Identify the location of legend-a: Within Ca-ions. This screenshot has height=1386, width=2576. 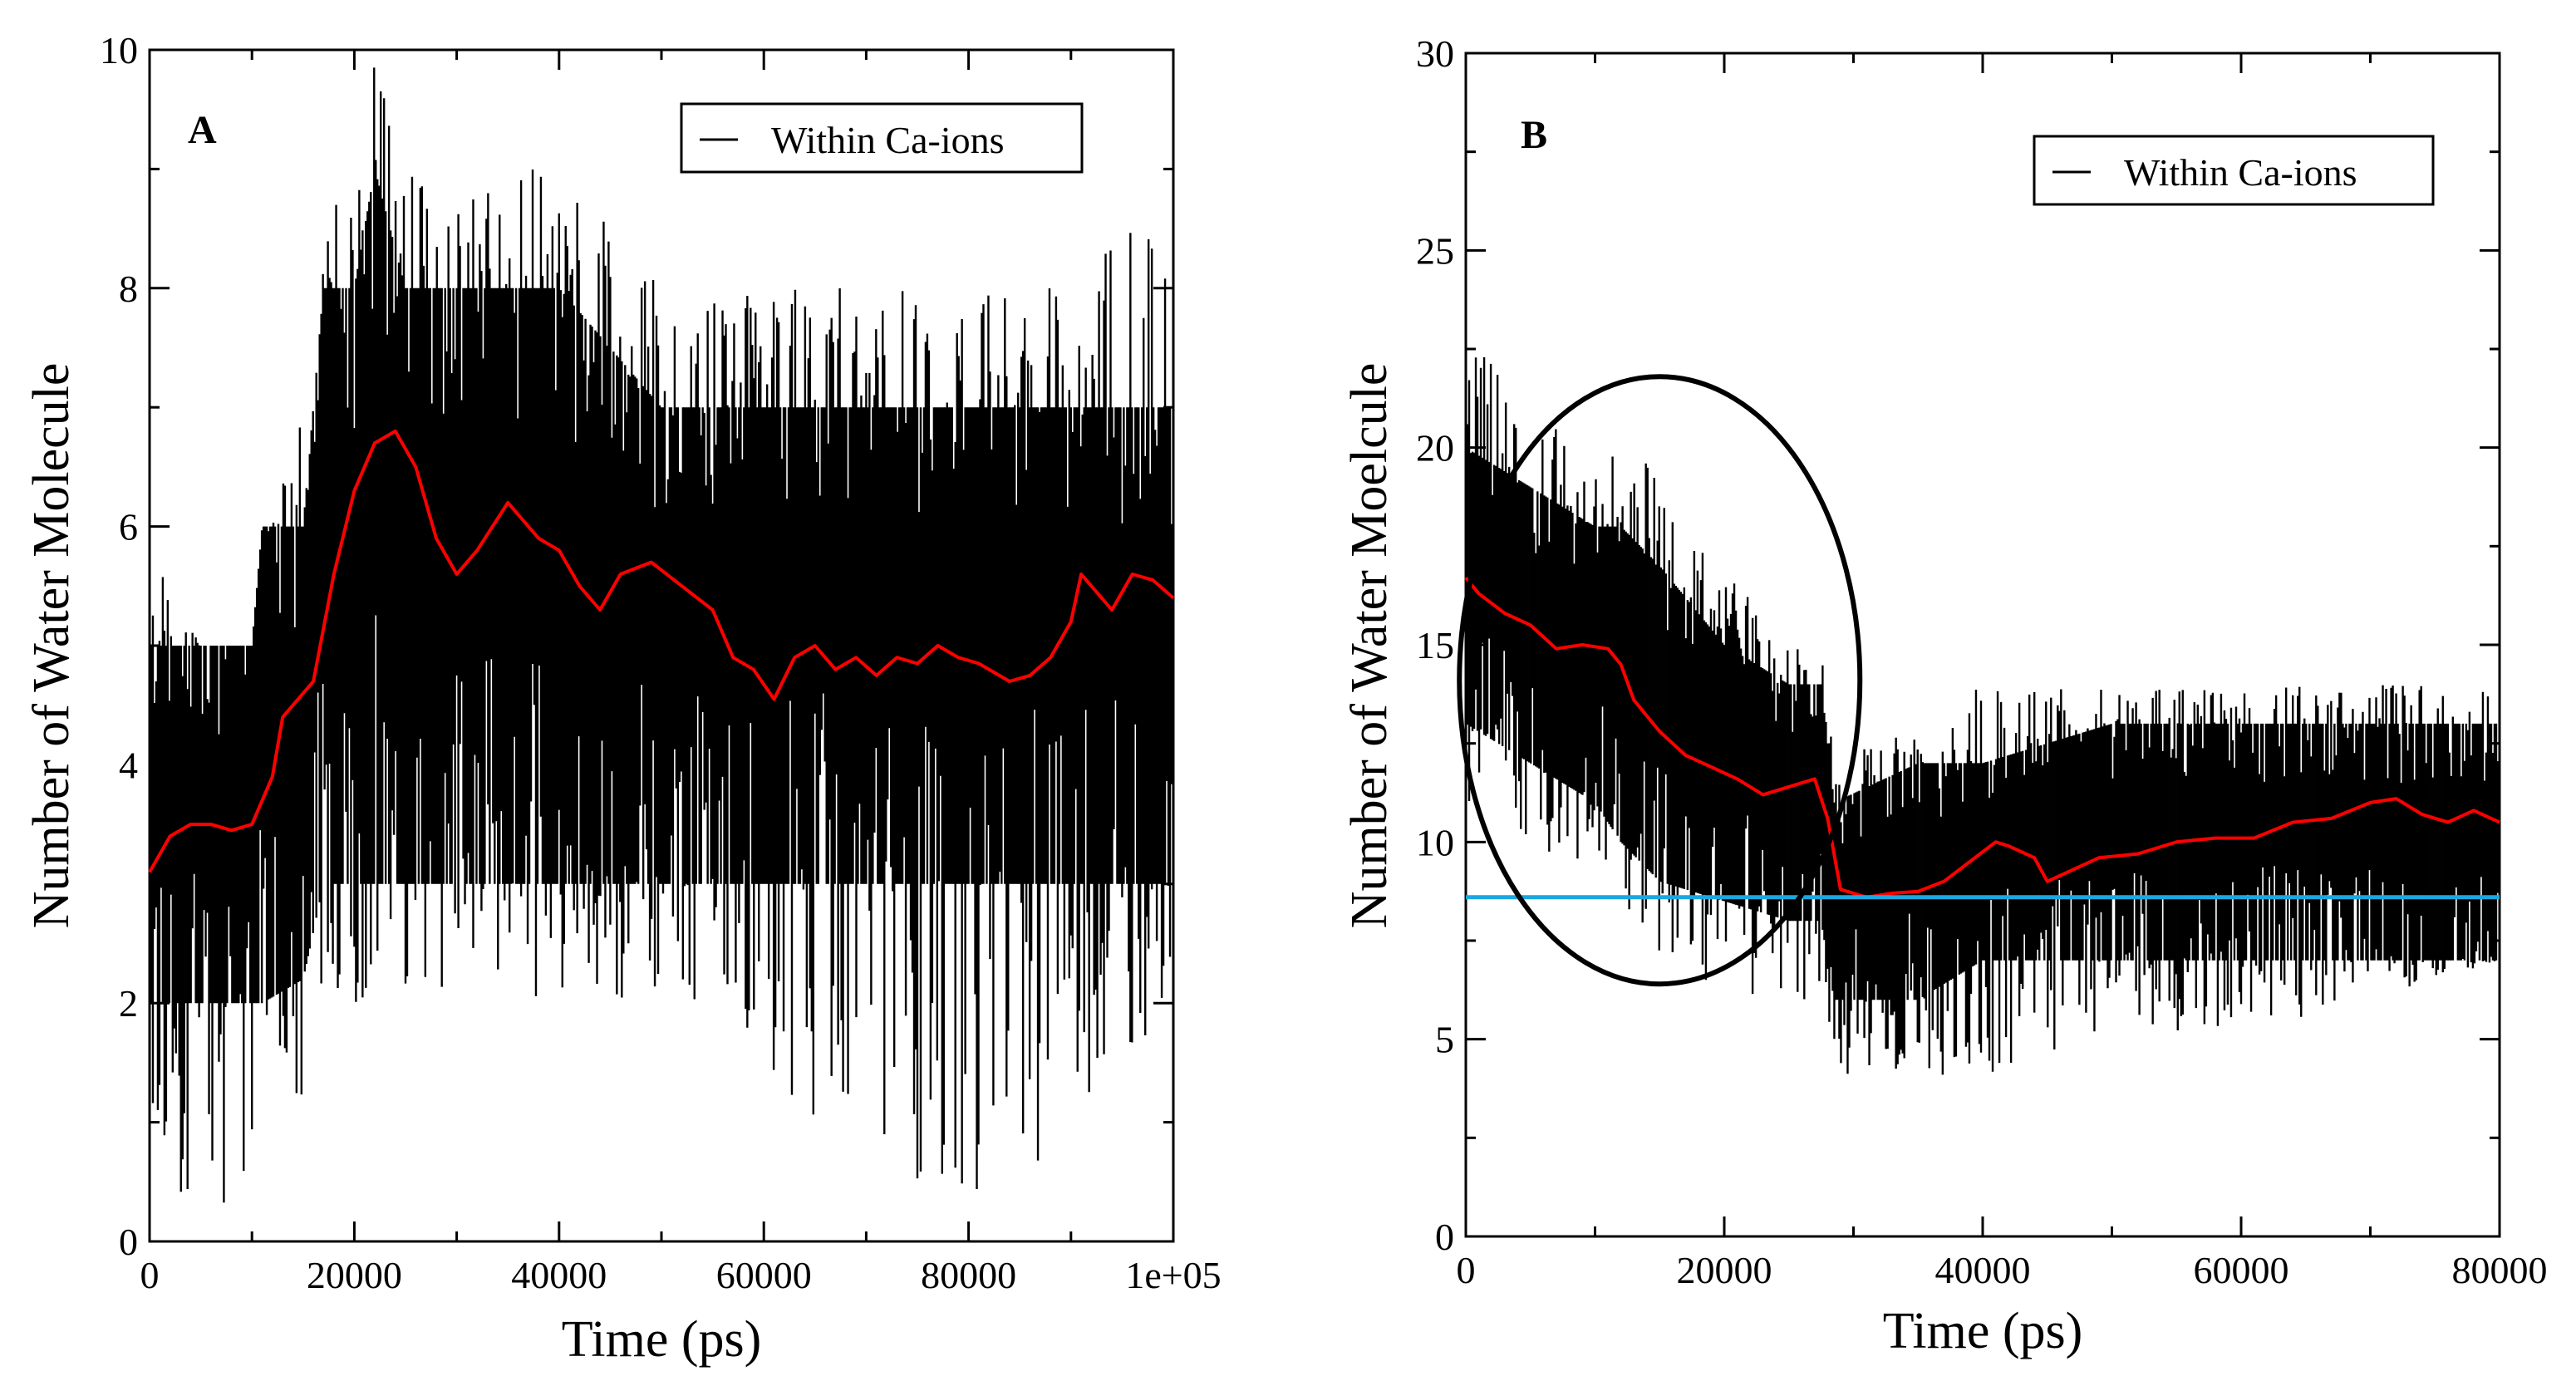
(882, 138).